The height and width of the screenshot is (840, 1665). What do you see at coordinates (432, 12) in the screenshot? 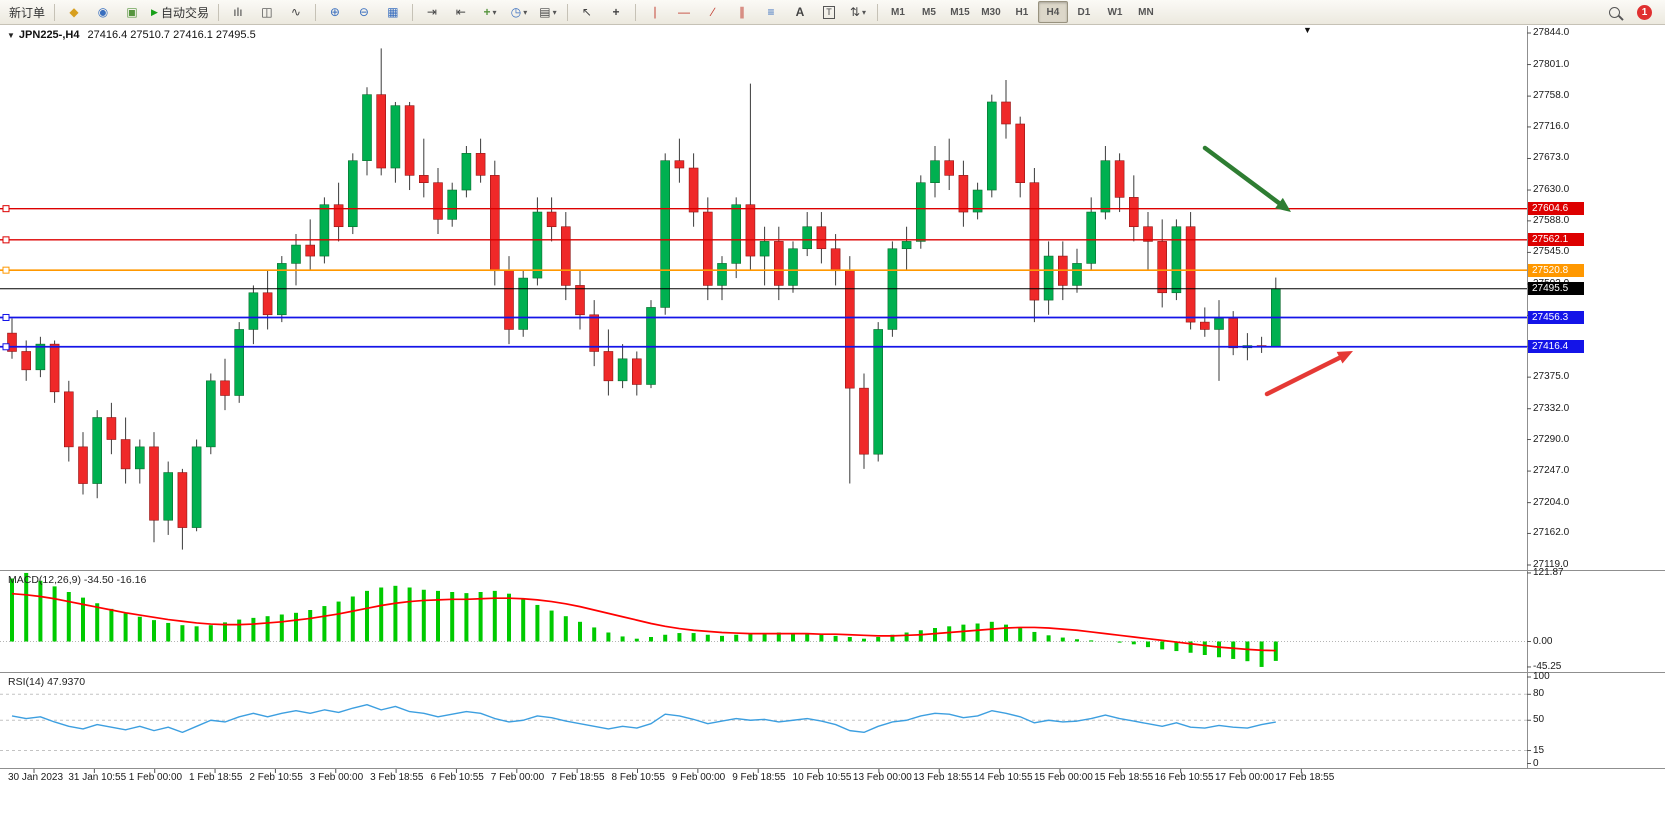
I see `auto-scroll-button: ⇥` at bounding box center [432, 12].